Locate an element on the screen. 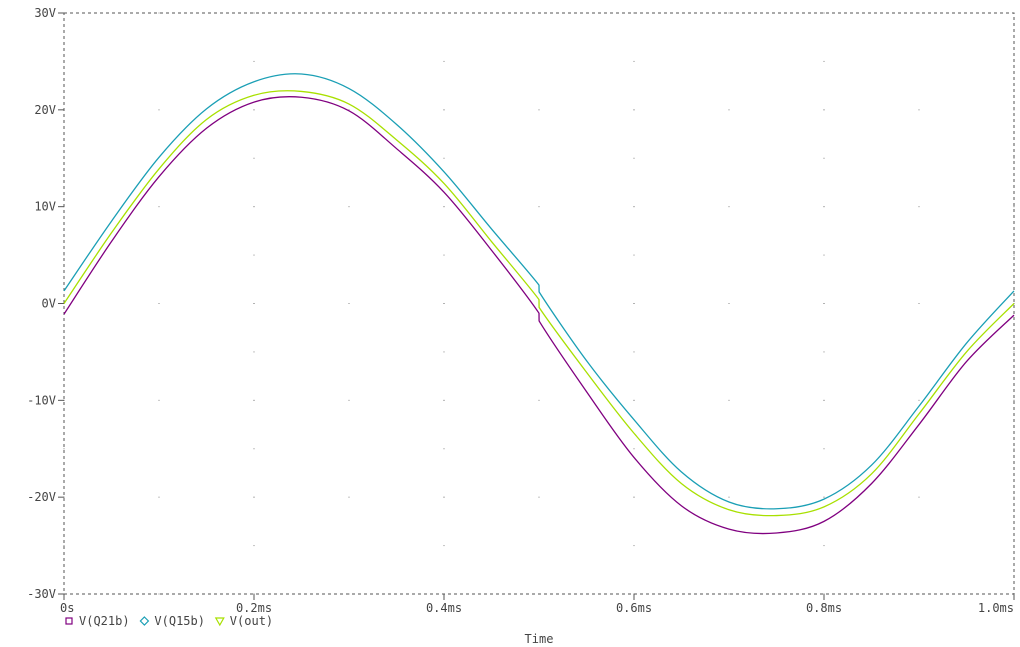 The image size is (1020, 647). legend-label: V(Q21b) is located at coordinates (104, 621).